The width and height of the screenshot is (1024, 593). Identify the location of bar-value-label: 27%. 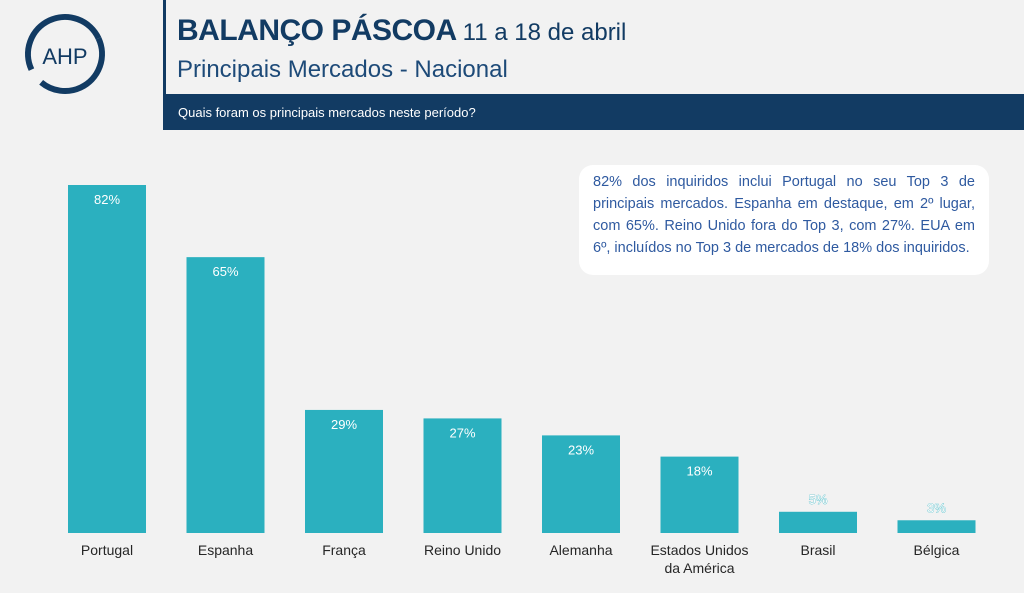
(462, 432).